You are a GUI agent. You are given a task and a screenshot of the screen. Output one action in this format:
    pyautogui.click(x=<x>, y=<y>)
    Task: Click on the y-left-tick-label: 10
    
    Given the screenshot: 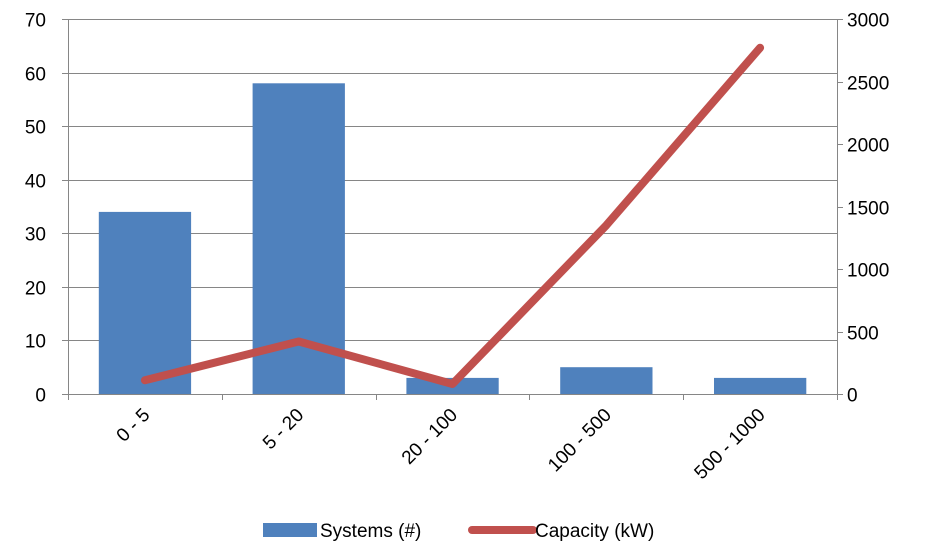 What is the action you would take?
    pyautogui.click(x=35, y=342)
    